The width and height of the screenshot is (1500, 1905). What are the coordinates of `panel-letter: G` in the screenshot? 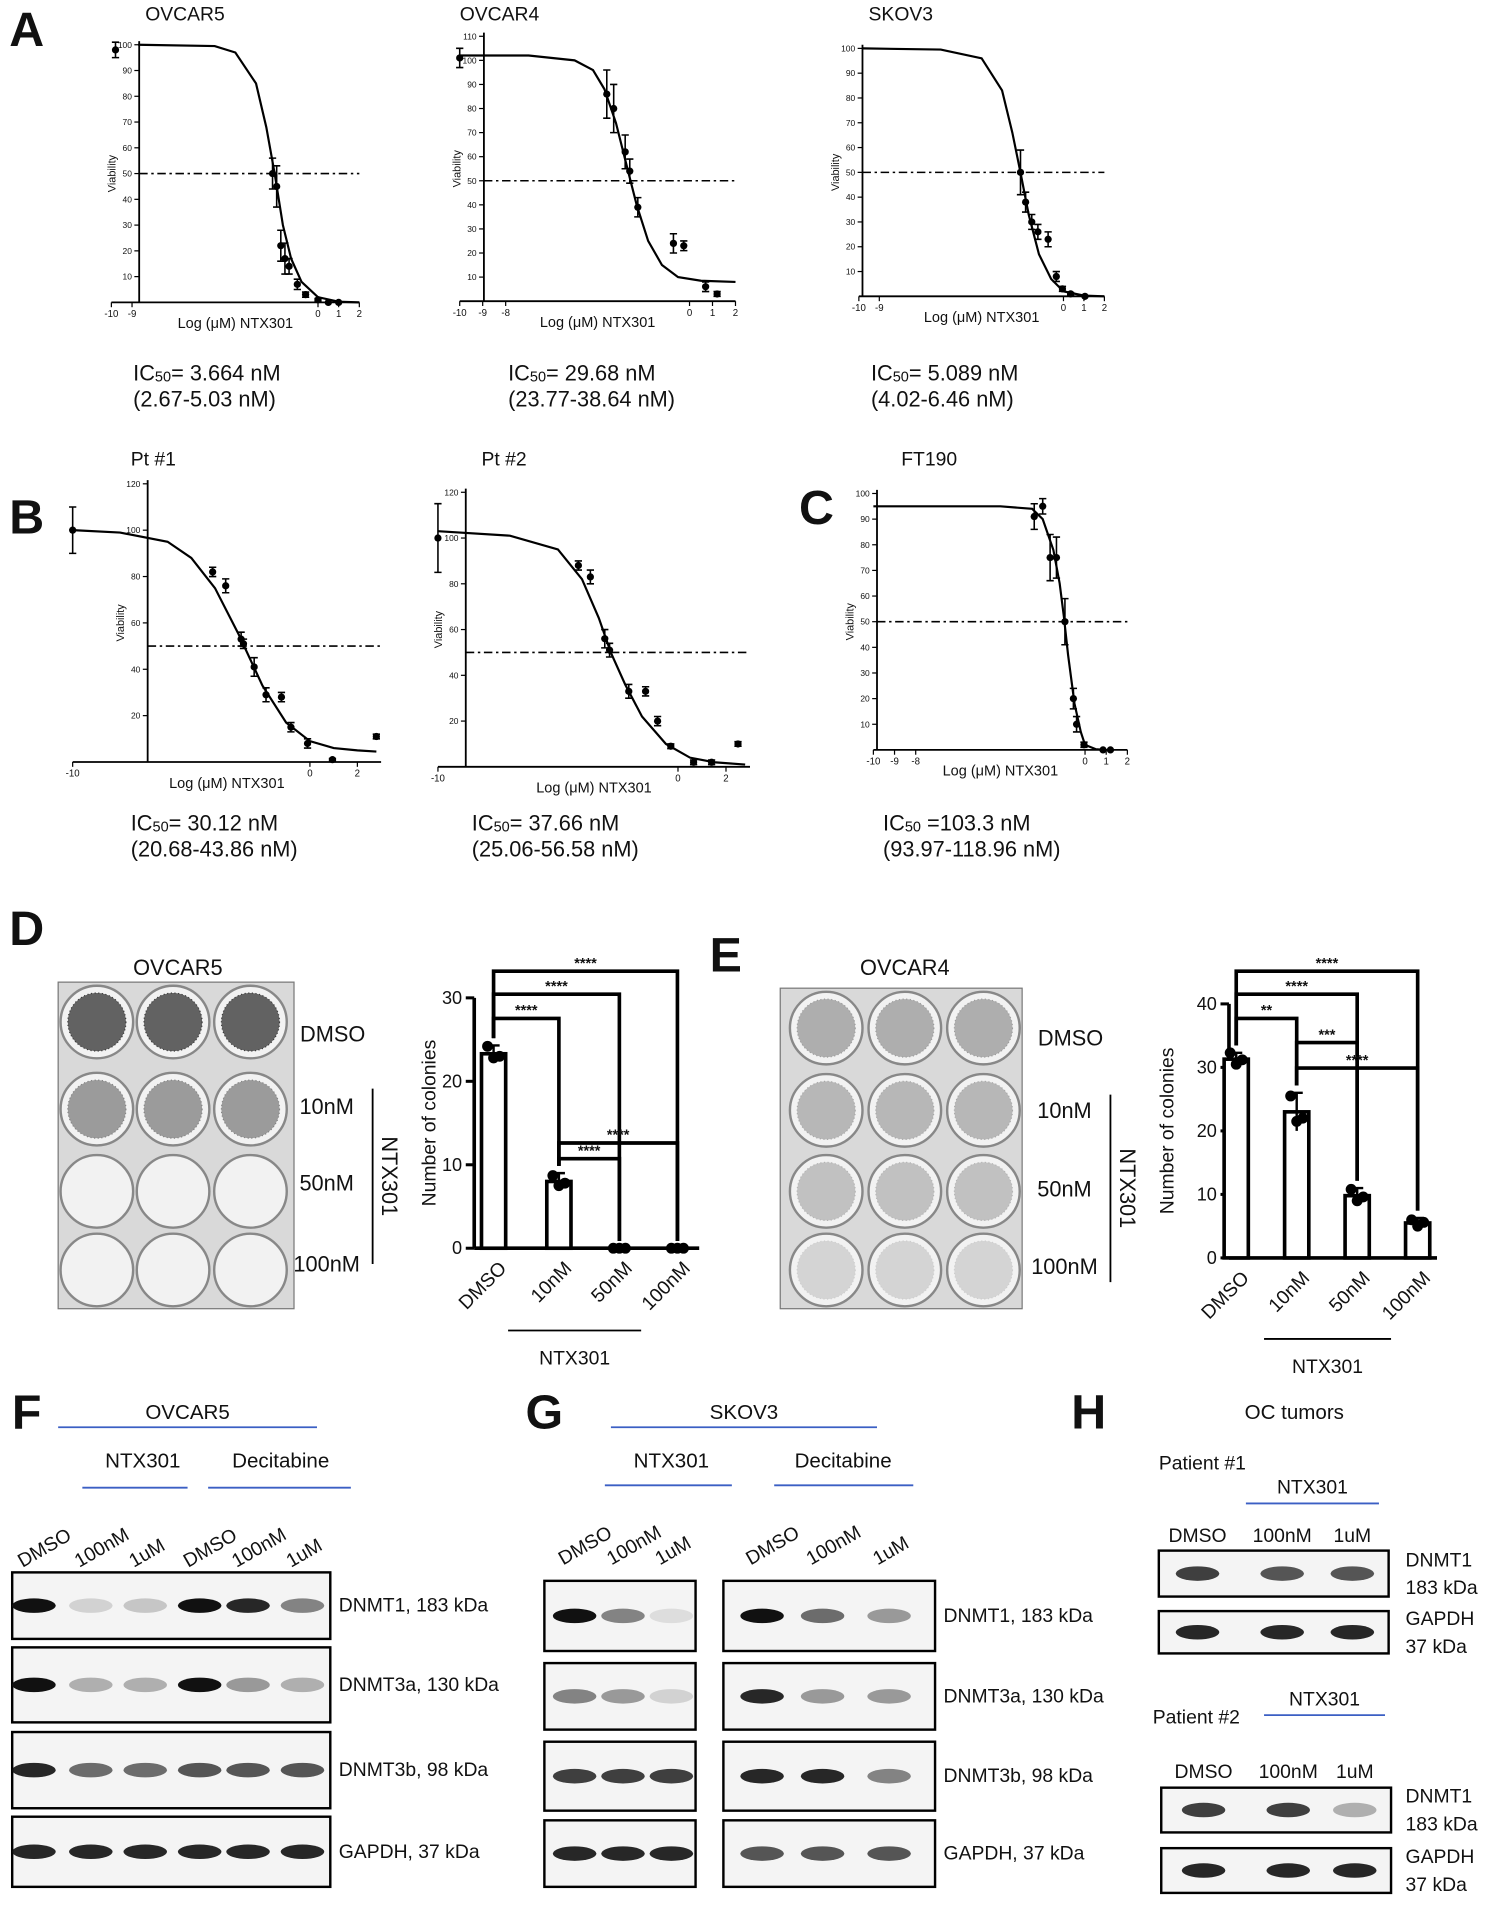 It's located at (545, 1413).